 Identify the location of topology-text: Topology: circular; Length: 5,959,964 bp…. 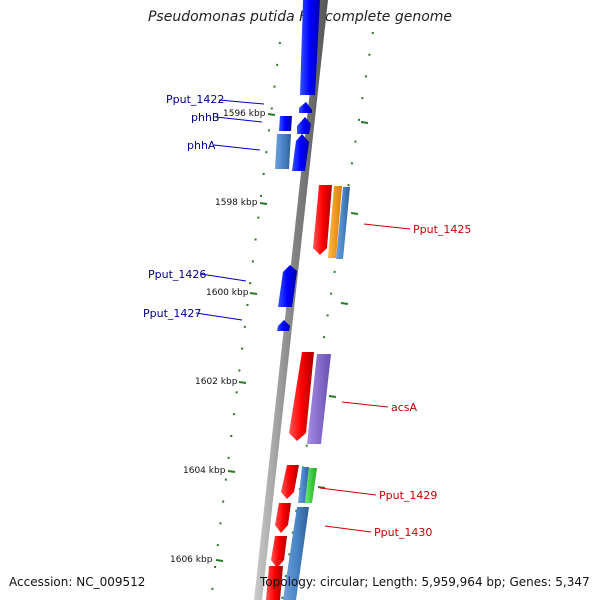
(425, 582).